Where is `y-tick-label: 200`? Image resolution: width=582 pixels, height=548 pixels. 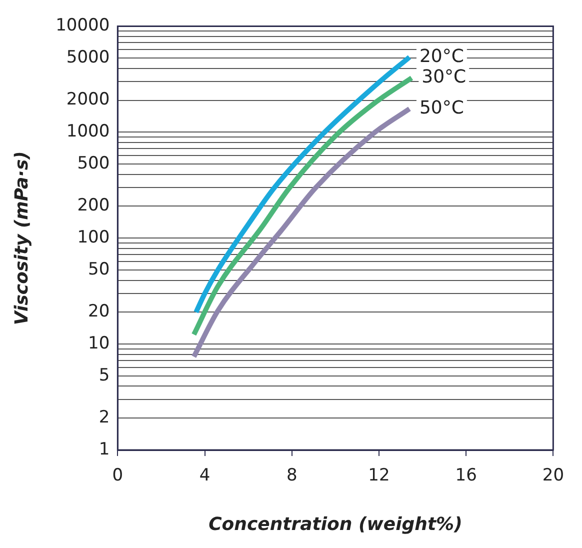
y-tick-label: 200 is located at coordinates (93, 206).